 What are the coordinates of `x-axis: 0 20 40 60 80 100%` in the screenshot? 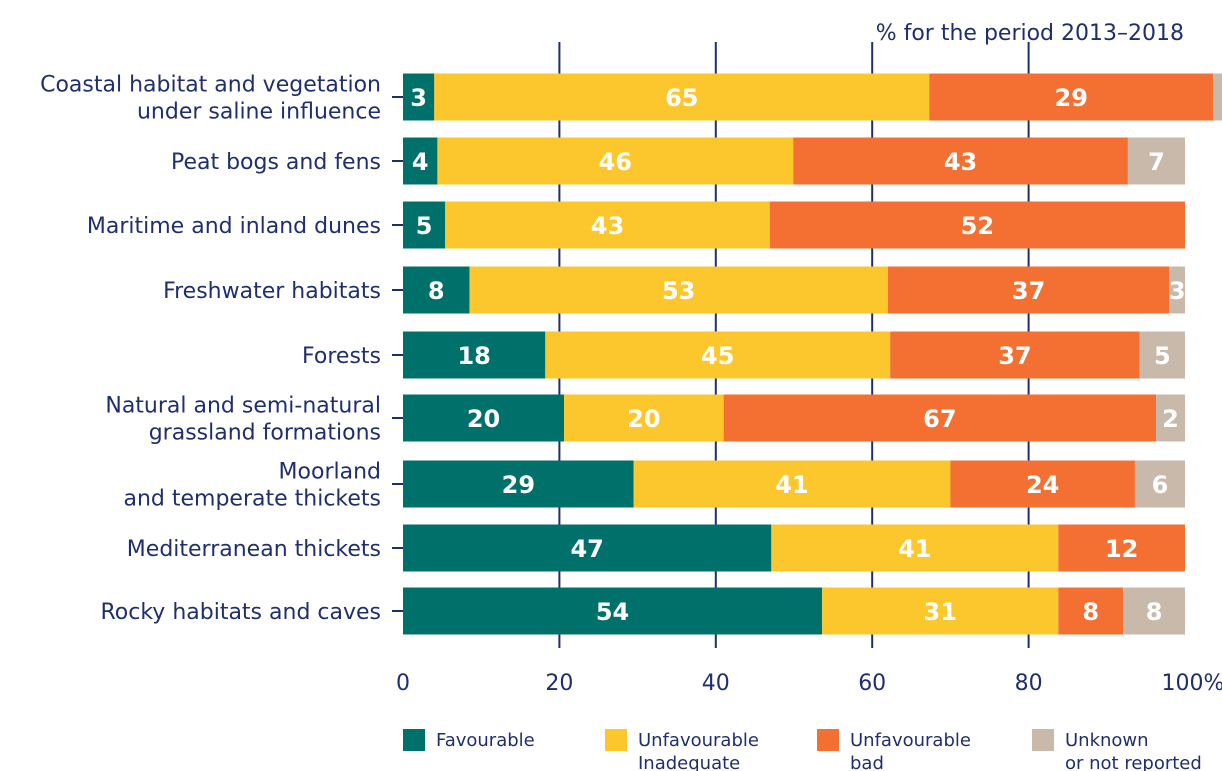 It's located at (809, 683).